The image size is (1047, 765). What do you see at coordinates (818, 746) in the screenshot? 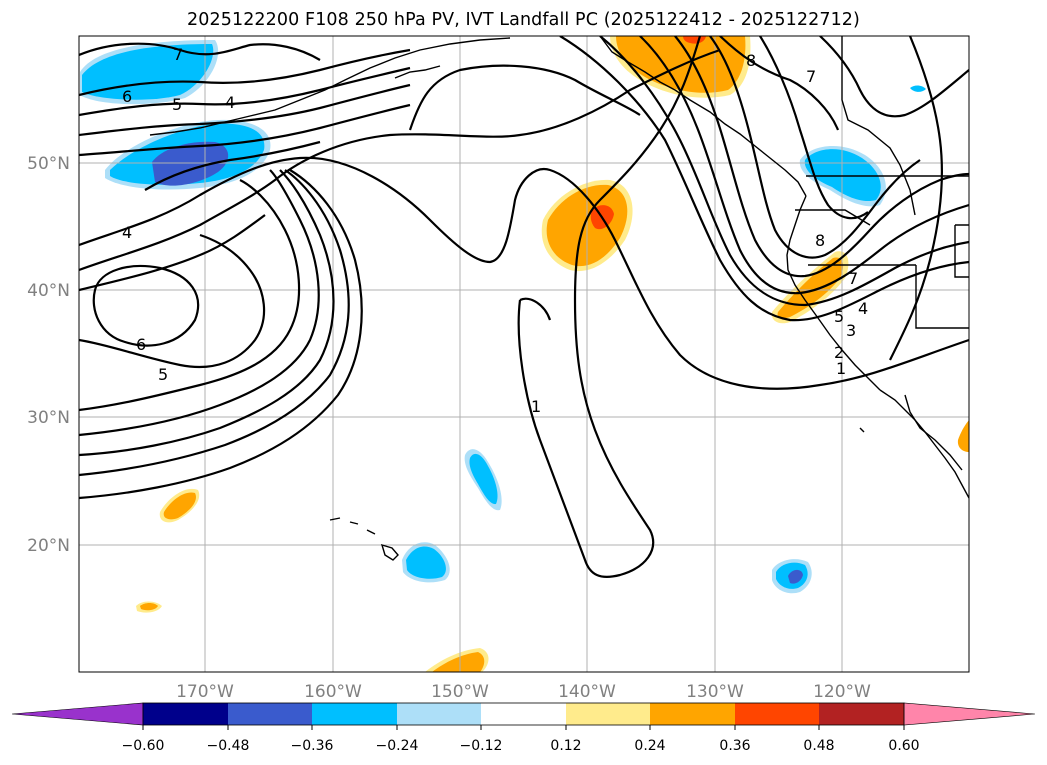
I see `colorbar-tick-label: 0.48` at bounding box center [818, 746].